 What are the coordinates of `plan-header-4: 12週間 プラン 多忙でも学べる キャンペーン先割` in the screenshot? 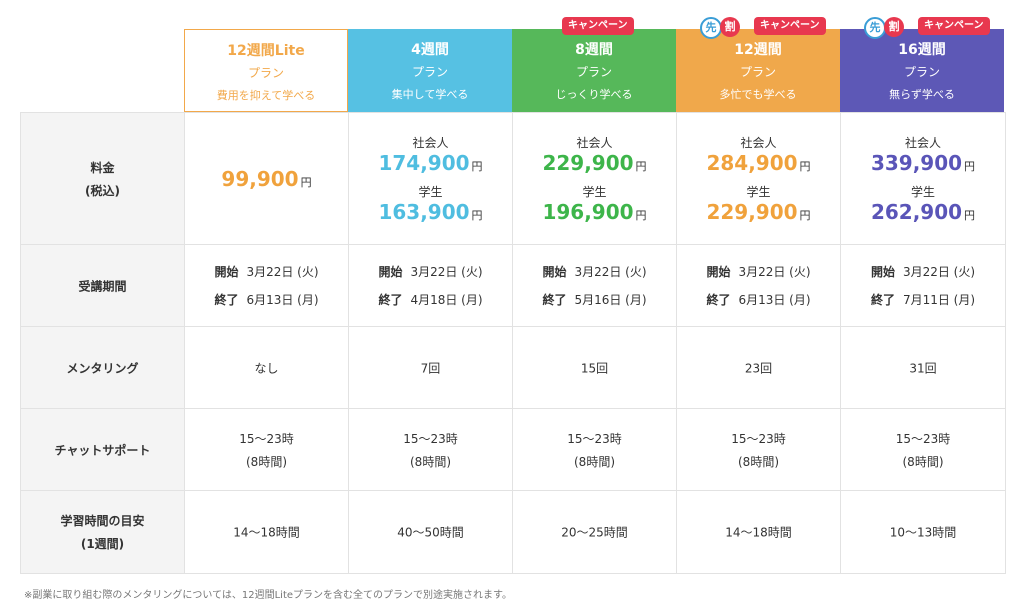 It's located at (758, 64).